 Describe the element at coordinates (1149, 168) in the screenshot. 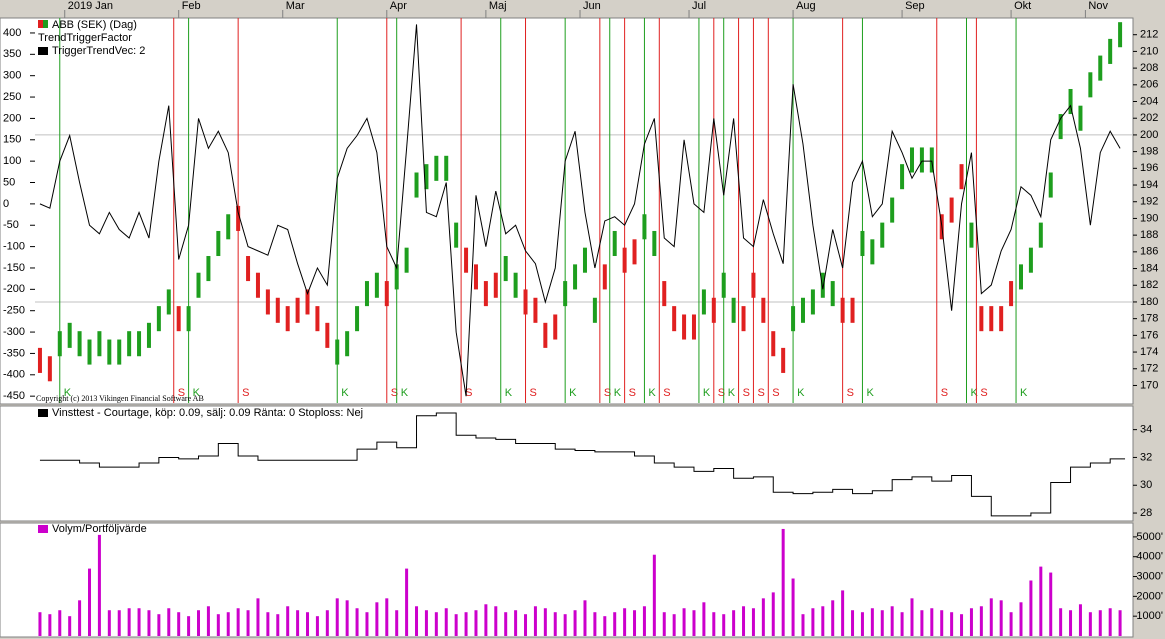

I see `y2-tick-label: 196` at that location.